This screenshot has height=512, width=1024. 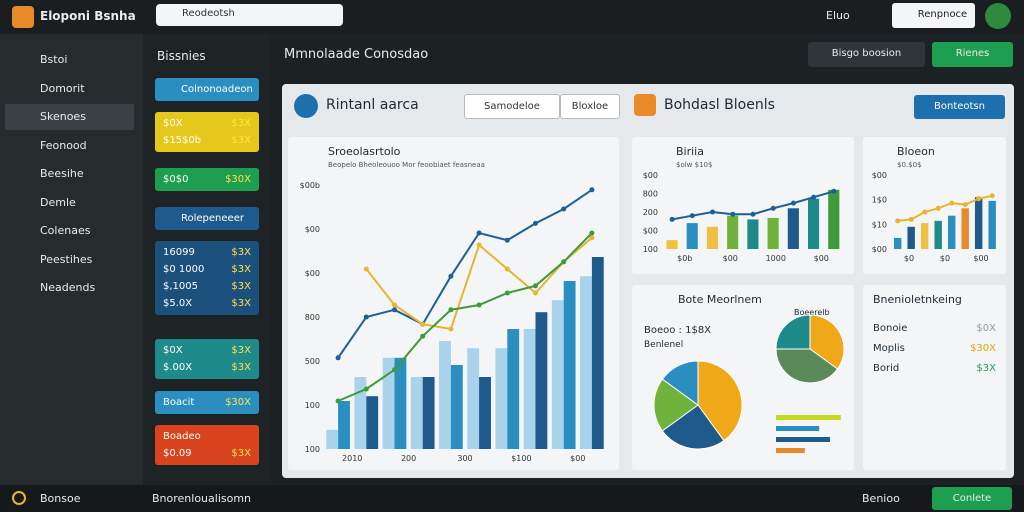 What do you see at coordinates (179, 402) in the screenshot?
I see `card-value: Boacit` at bounding box center [179, 402].